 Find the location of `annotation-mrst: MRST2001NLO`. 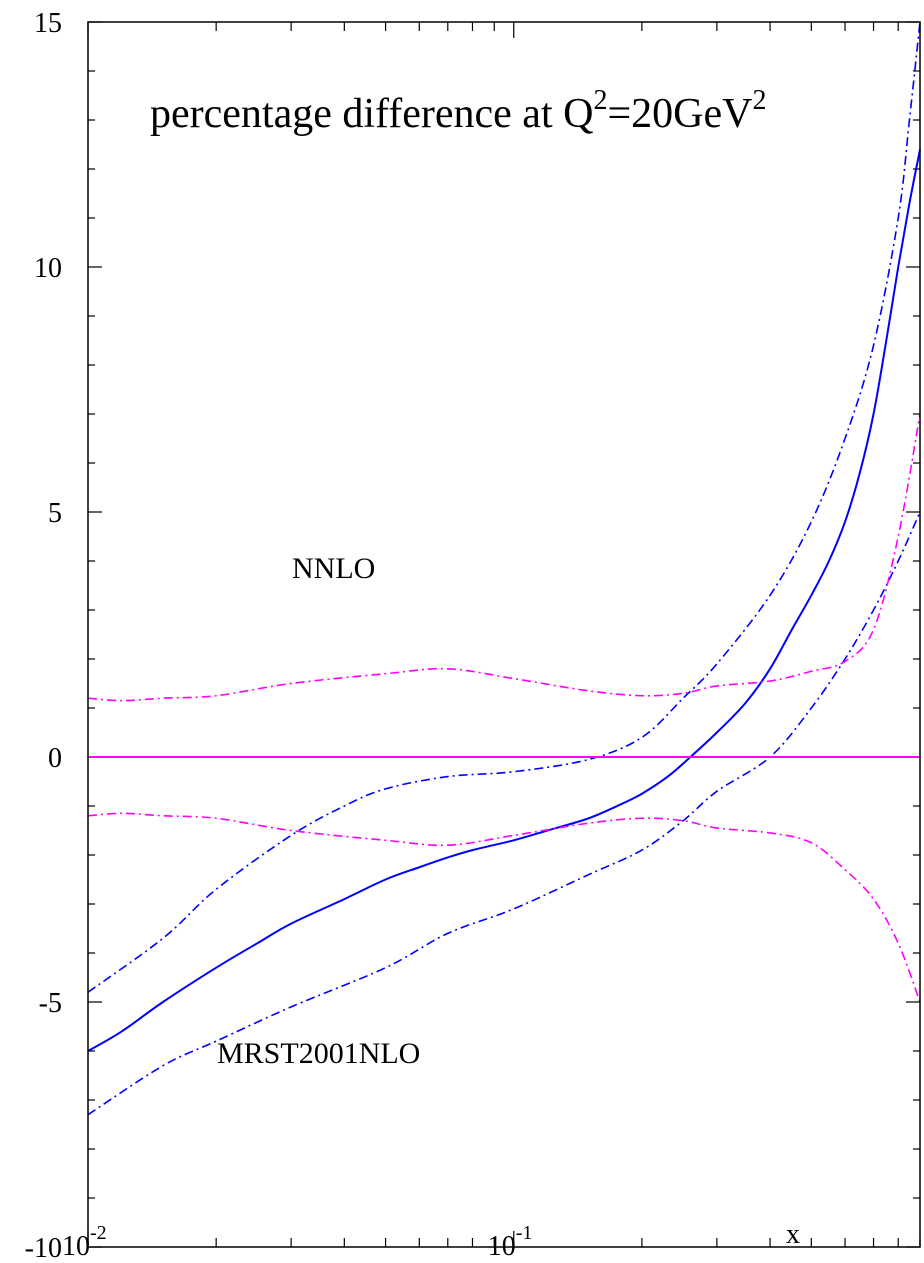

annotation-mrst: MRST2001NLO is located at coordinates (318, 1053).